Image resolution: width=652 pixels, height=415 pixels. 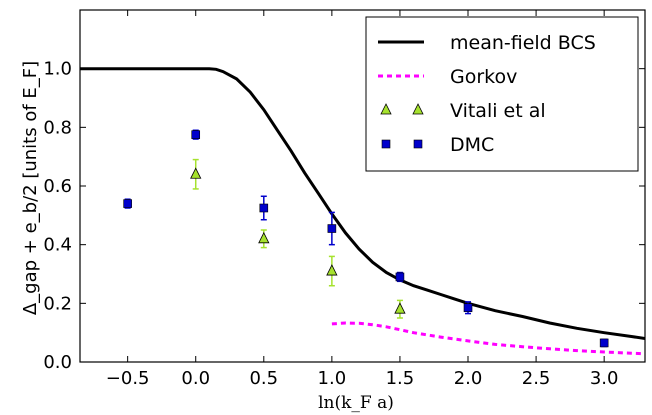 What do you see at coordinates (57, 362) in the screenshot?
I see `y-tick-label: 0.0` at bounding box center [57, 362].